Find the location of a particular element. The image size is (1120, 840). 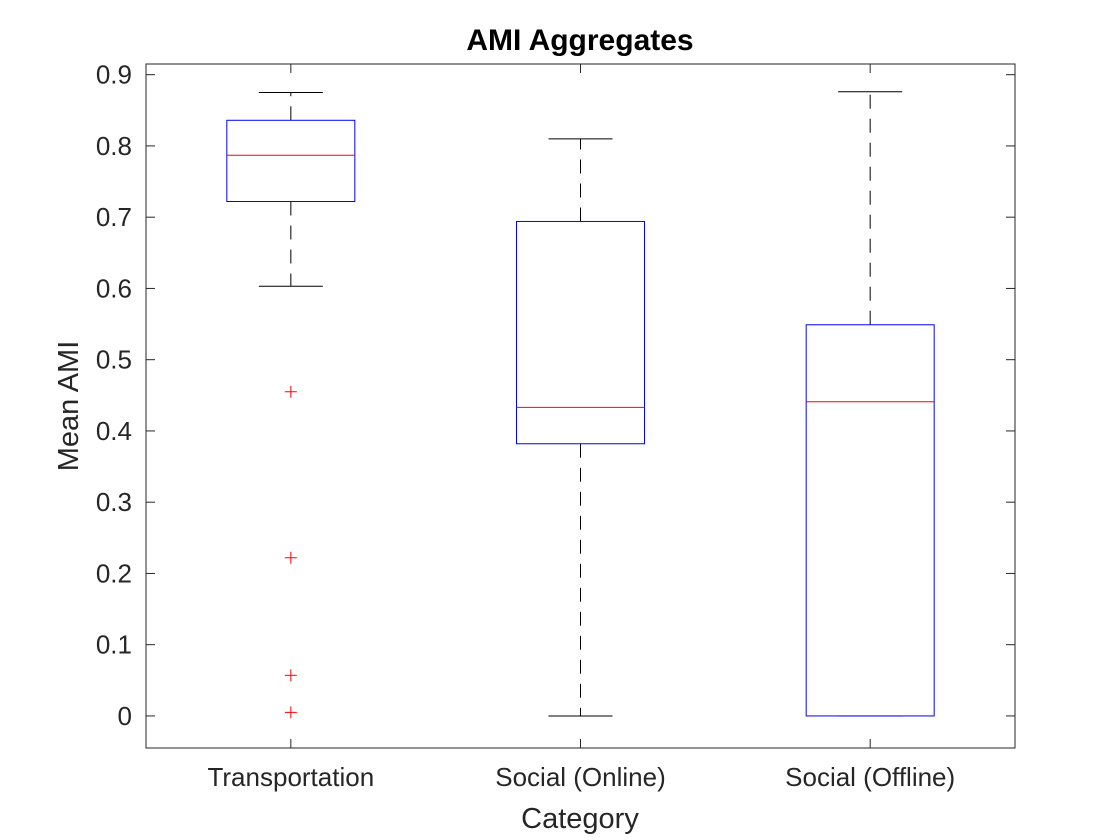

y-tick-label: 0.1 is located at coordinates (114, 645).